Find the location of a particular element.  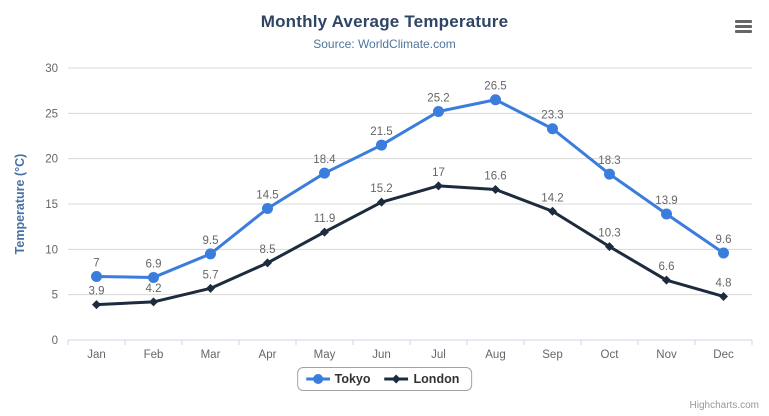

data-label: 11.9 is located at coordinates (325, 219).